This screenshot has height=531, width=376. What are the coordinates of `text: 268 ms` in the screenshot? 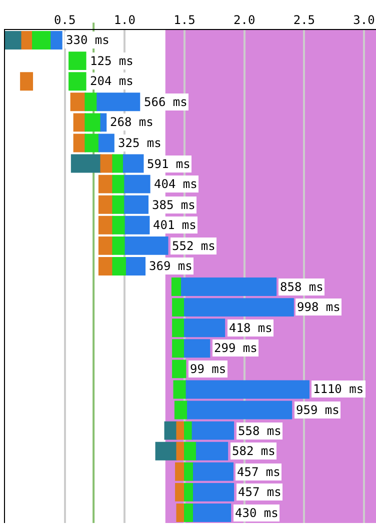 It's located at (132, 122).